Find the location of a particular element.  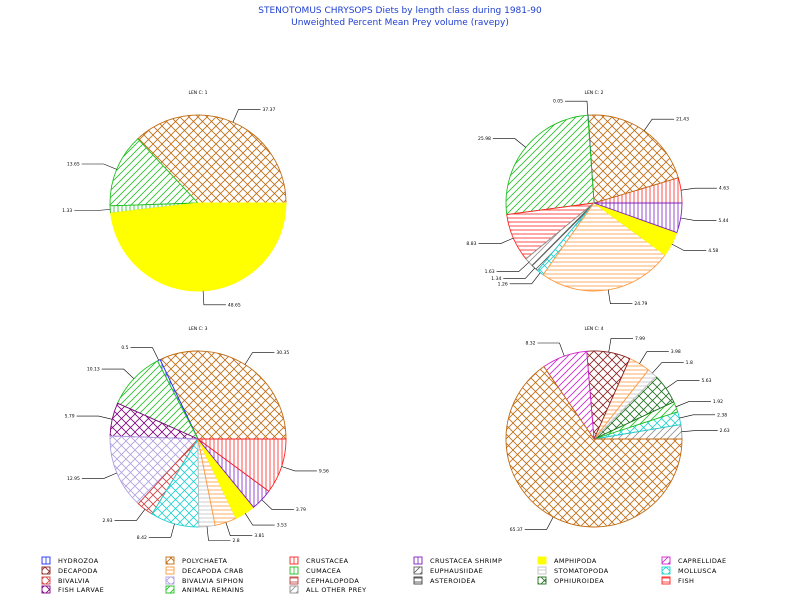

legend-label: AMPHIPODA is located at coordinates (575, 561).